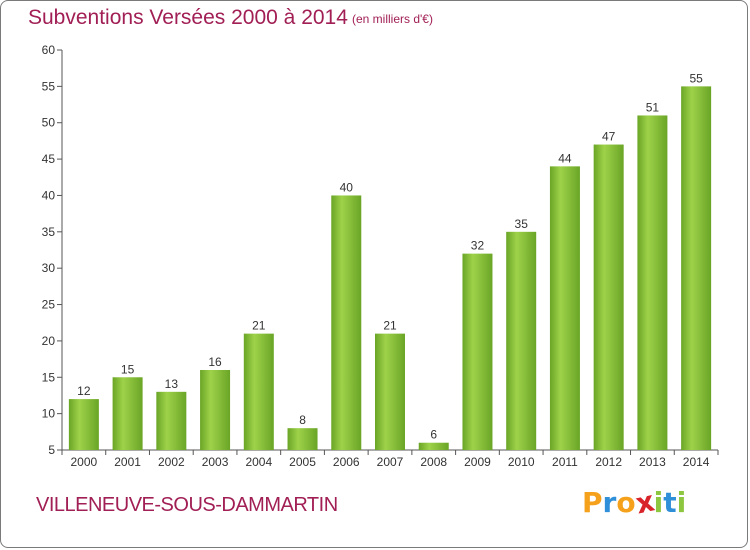  I want to click on data-label: 6, so click(433, 435).